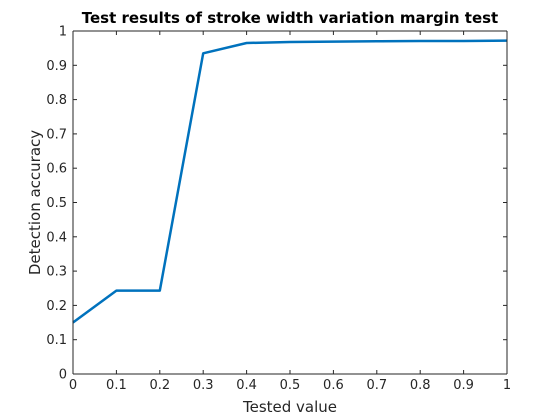  What do you see at coordinates (376, 385) in the screenshot?
I see `x-tick-label: 0.7` at bounding box center [376, 385].